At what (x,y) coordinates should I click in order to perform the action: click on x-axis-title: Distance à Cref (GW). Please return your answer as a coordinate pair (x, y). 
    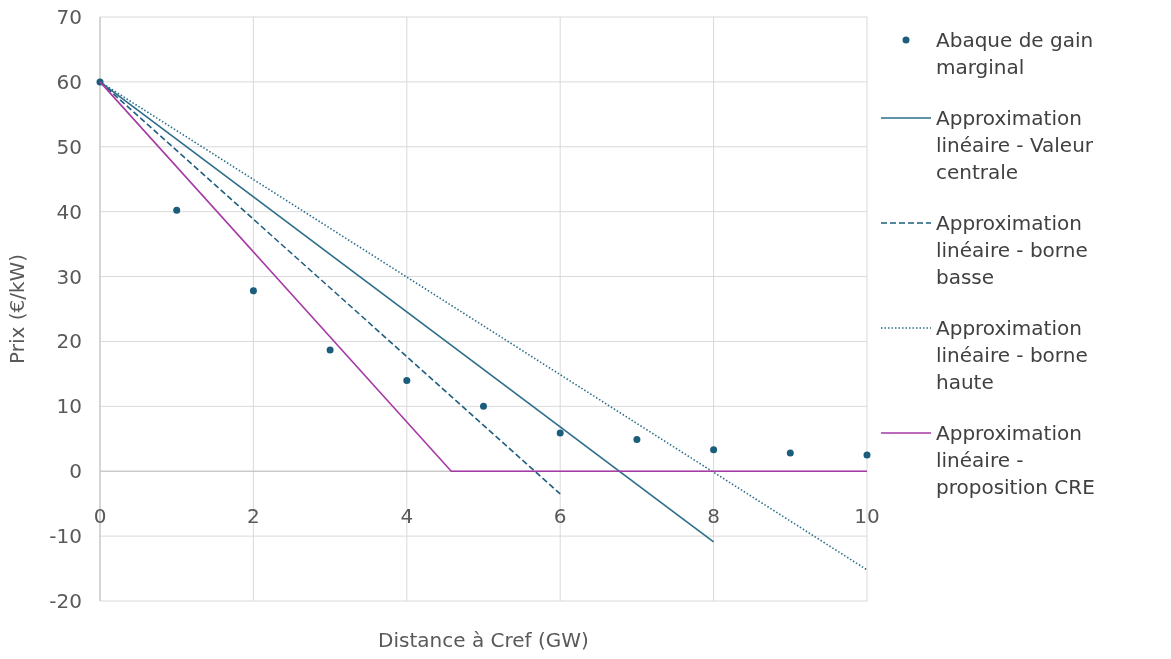
    Looking at the image, I should click on (483, 640).